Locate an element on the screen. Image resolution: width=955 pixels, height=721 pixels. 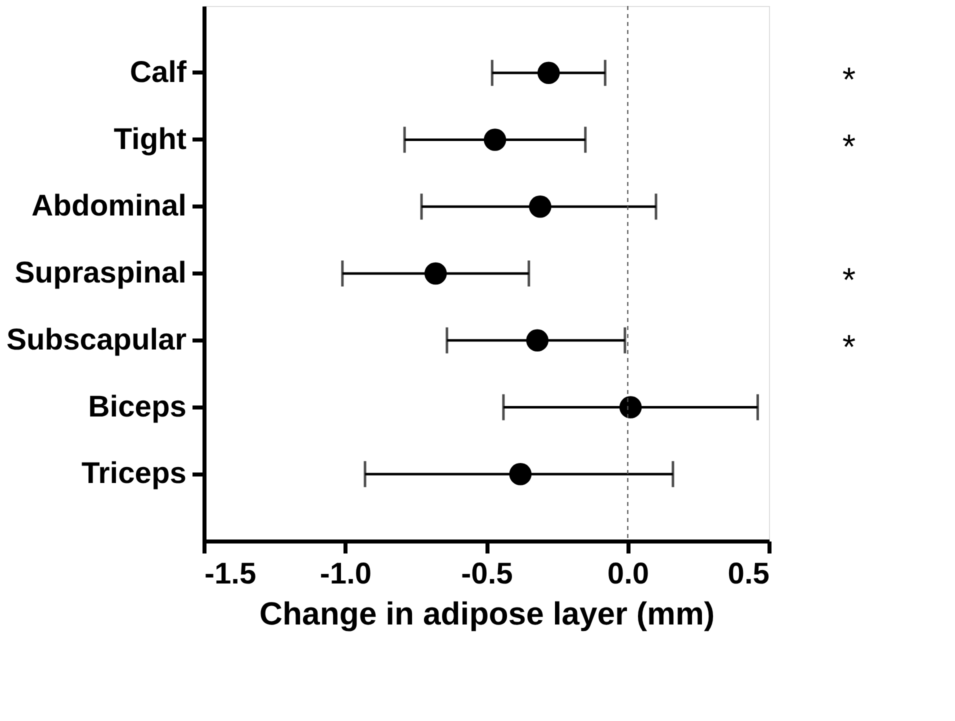
x-axis-title: Change in adipose layer (mm) is located at coordinates (487, 614).